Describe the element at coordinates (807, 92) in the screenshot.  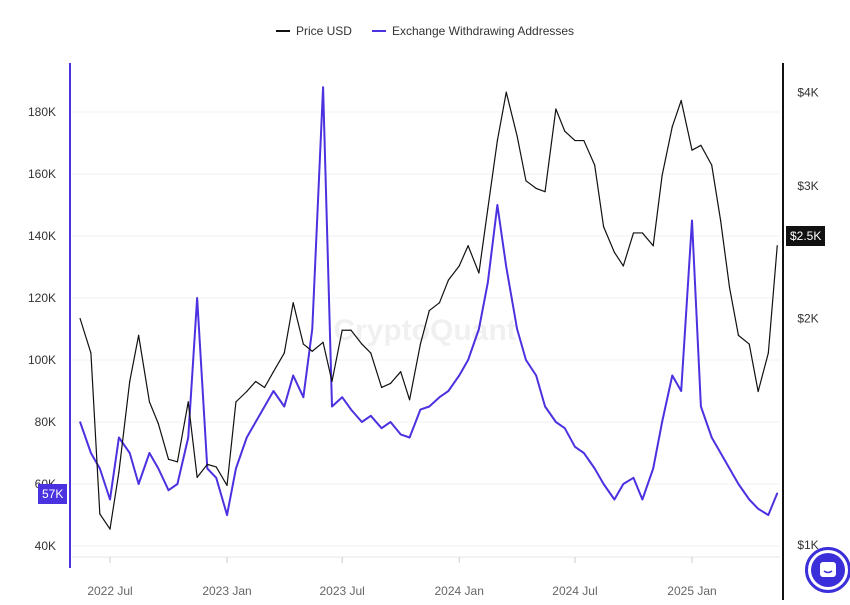
I see `right-tick-label: $4K` at that location.